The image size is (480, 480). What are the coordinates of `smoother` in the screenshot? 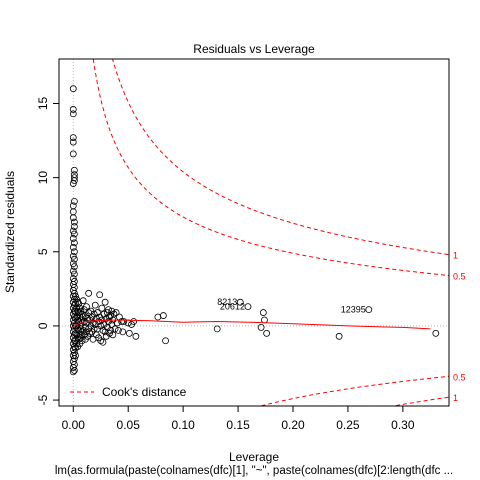 It's located at (252, 324).